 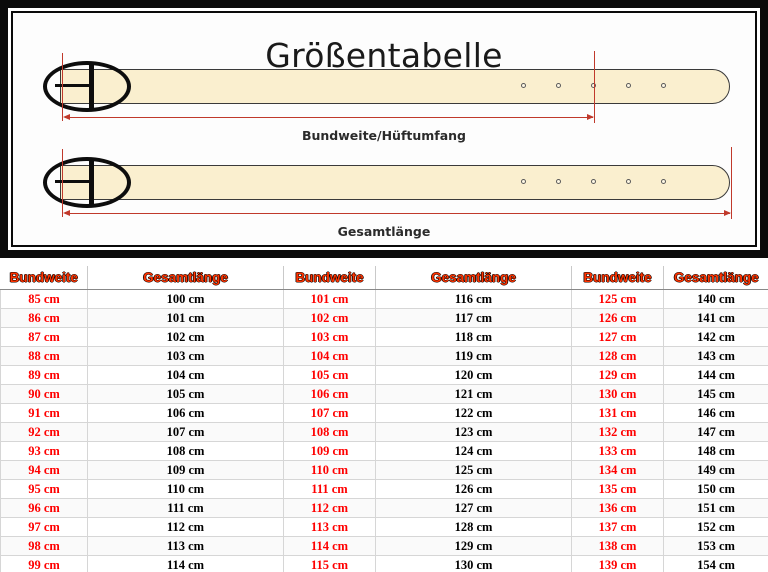 I want to click on cell-length: 108 cm, so click(x=185, y=451).